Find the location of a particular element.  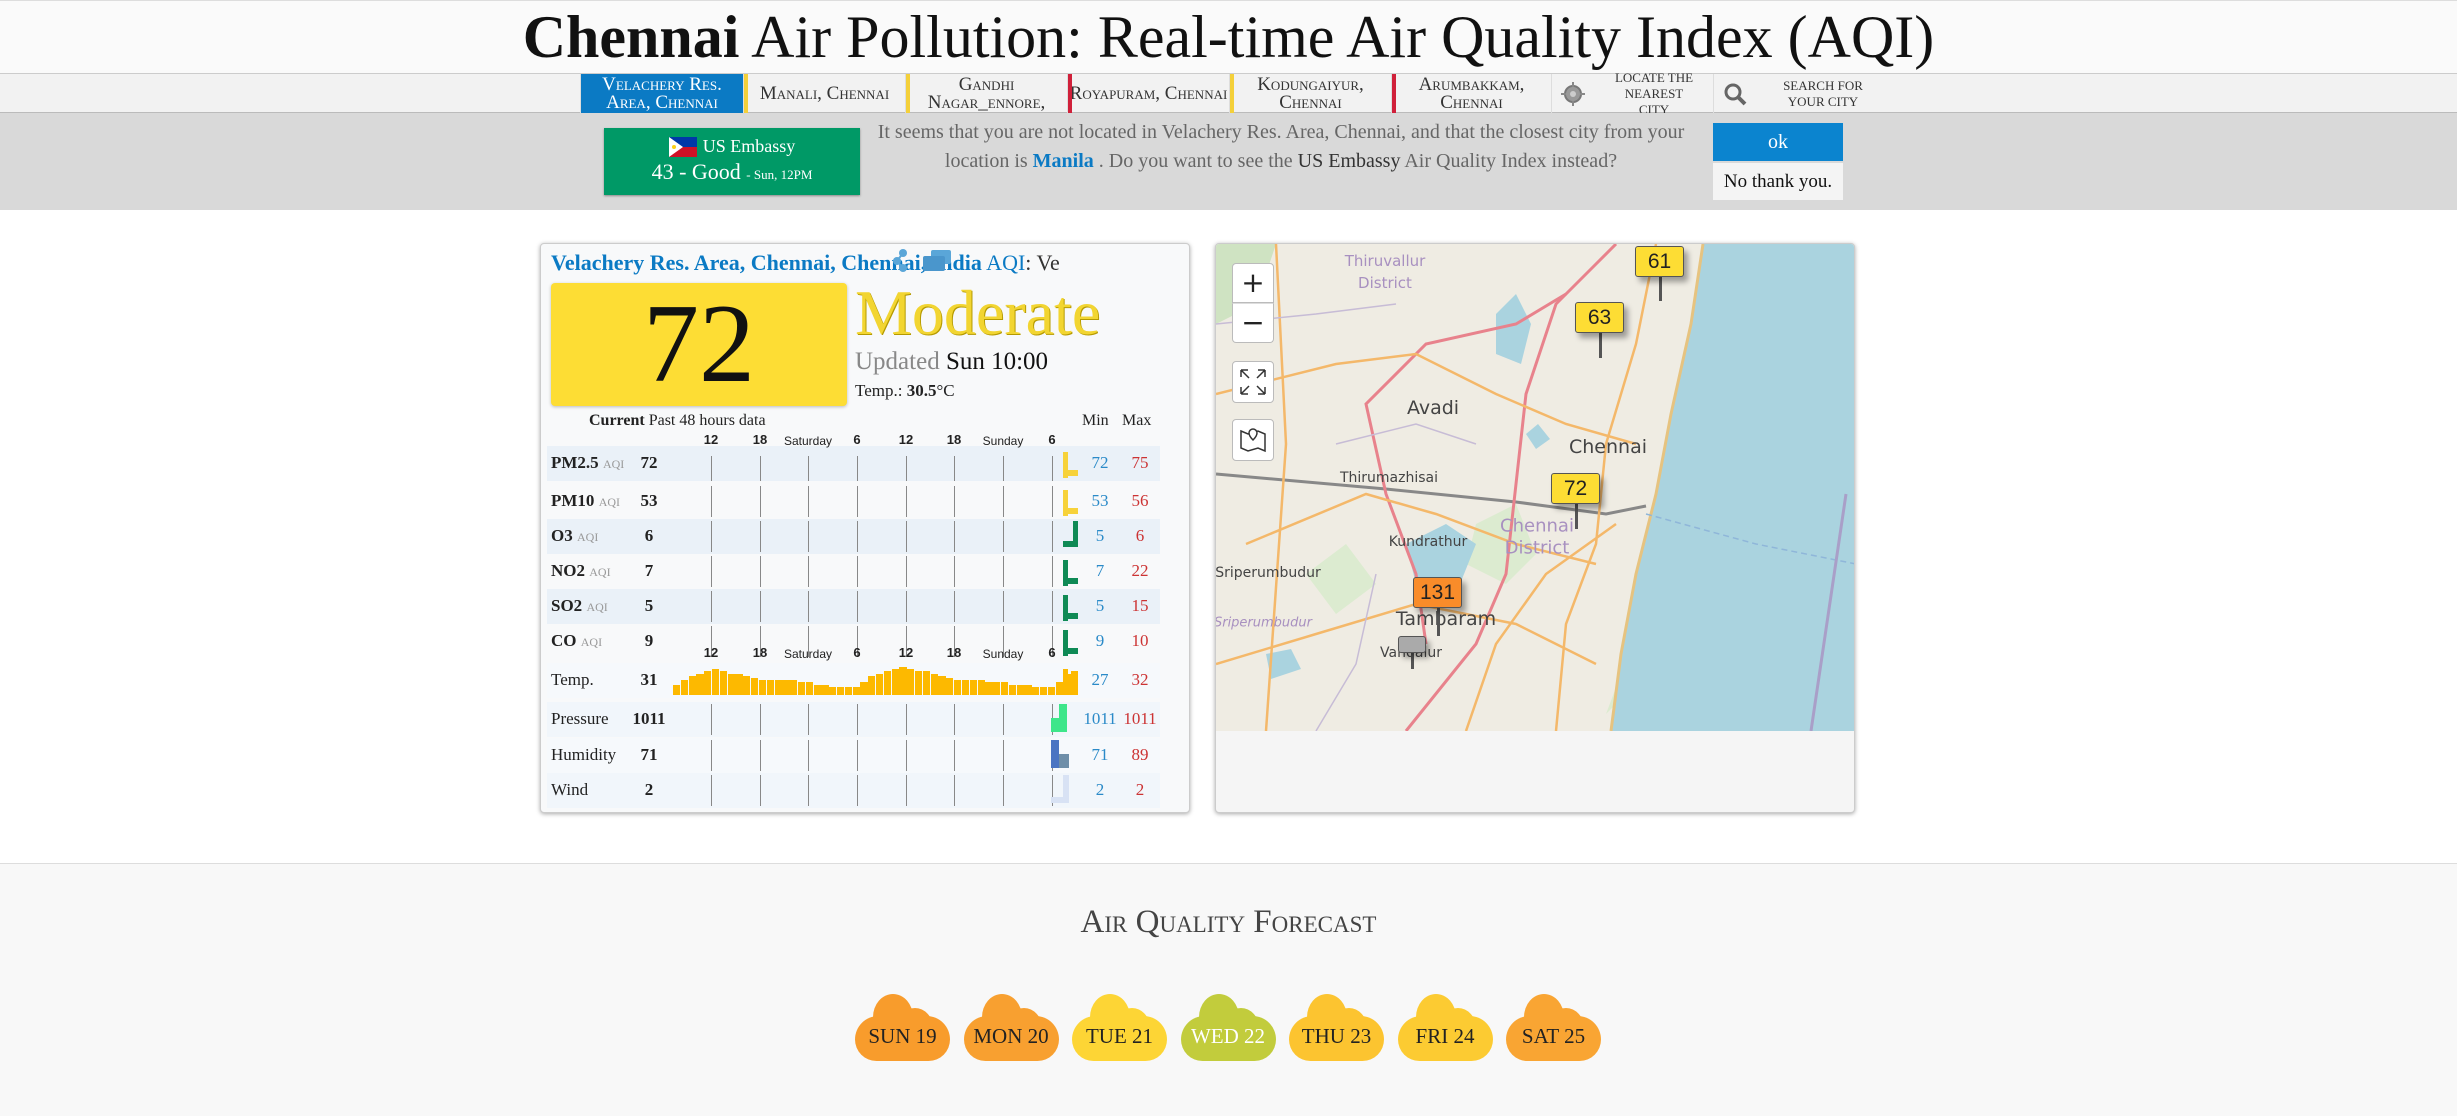

tab-gandhi-nagar: Gandhi Nagar_ennore, is located at coordinates (986, 94).